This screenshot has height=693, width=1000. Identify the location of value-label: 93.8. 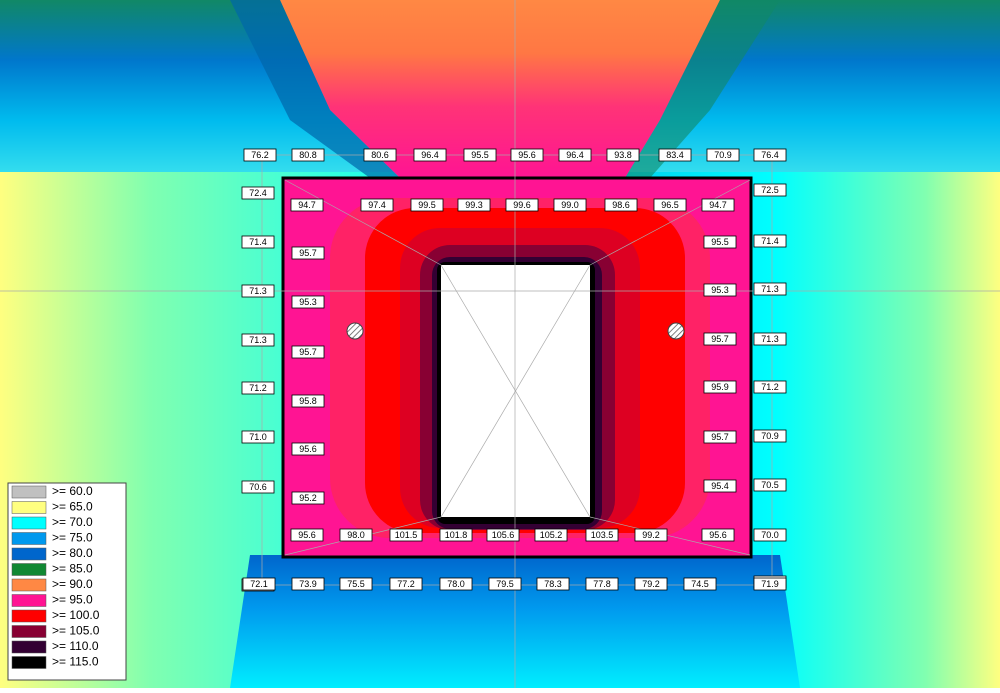
(623, 155).